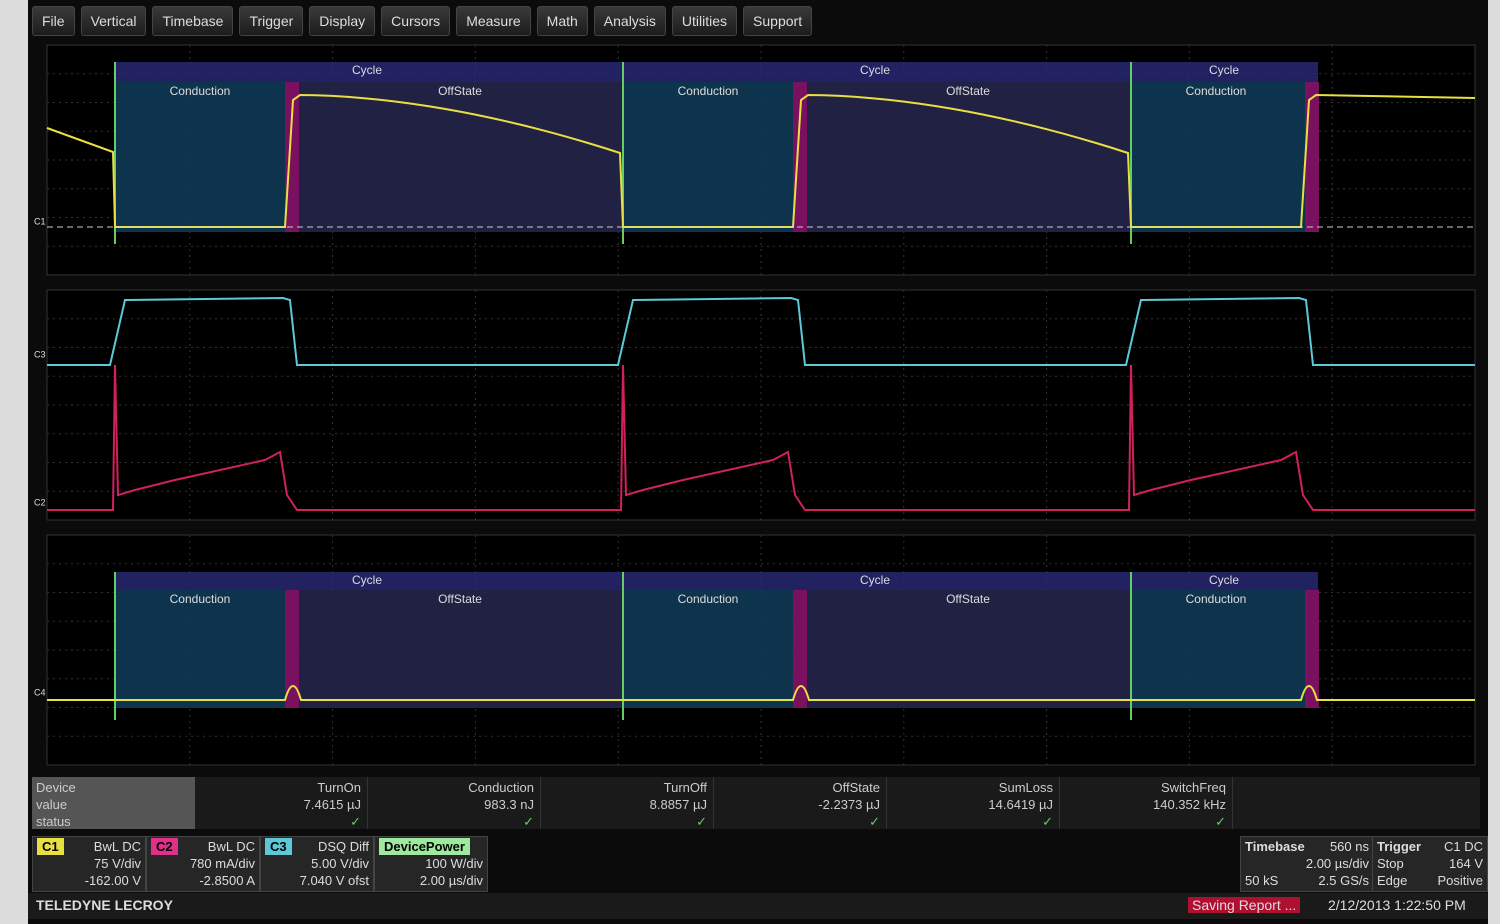 This screenshot has height=924, width=1500. I want to click on value: C1 DC, so click(1463, 846).